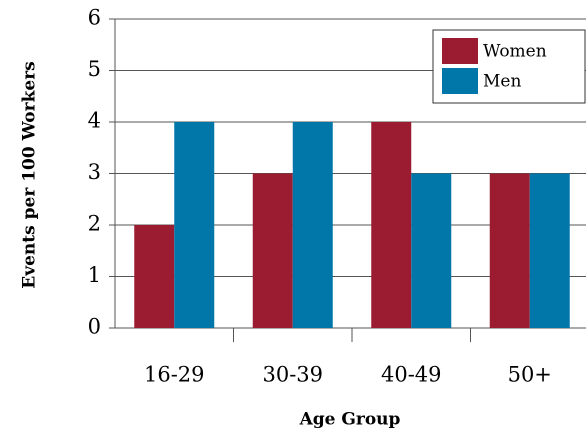 The image size is (586, 439). What do you see at coordinates (94, 69) in the screenshot?
I see `y-tick-label: 5` at bounding box center [94, 69].